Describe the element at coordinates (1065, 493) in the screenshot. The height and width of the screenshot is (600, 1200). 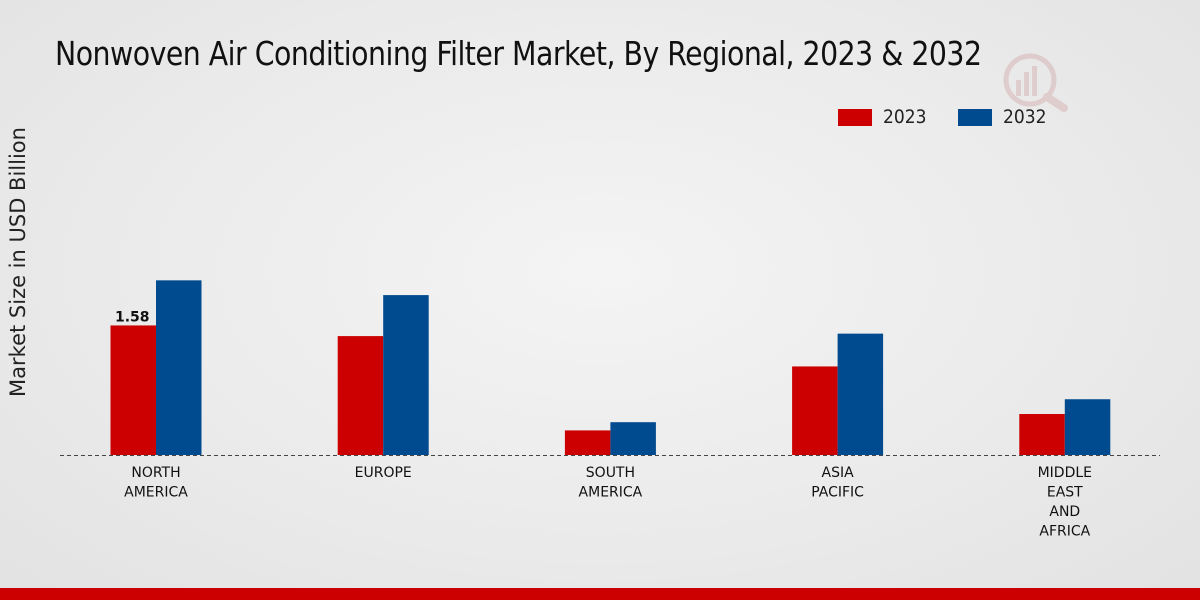
I see `x-tick-line: EAST` at that location.